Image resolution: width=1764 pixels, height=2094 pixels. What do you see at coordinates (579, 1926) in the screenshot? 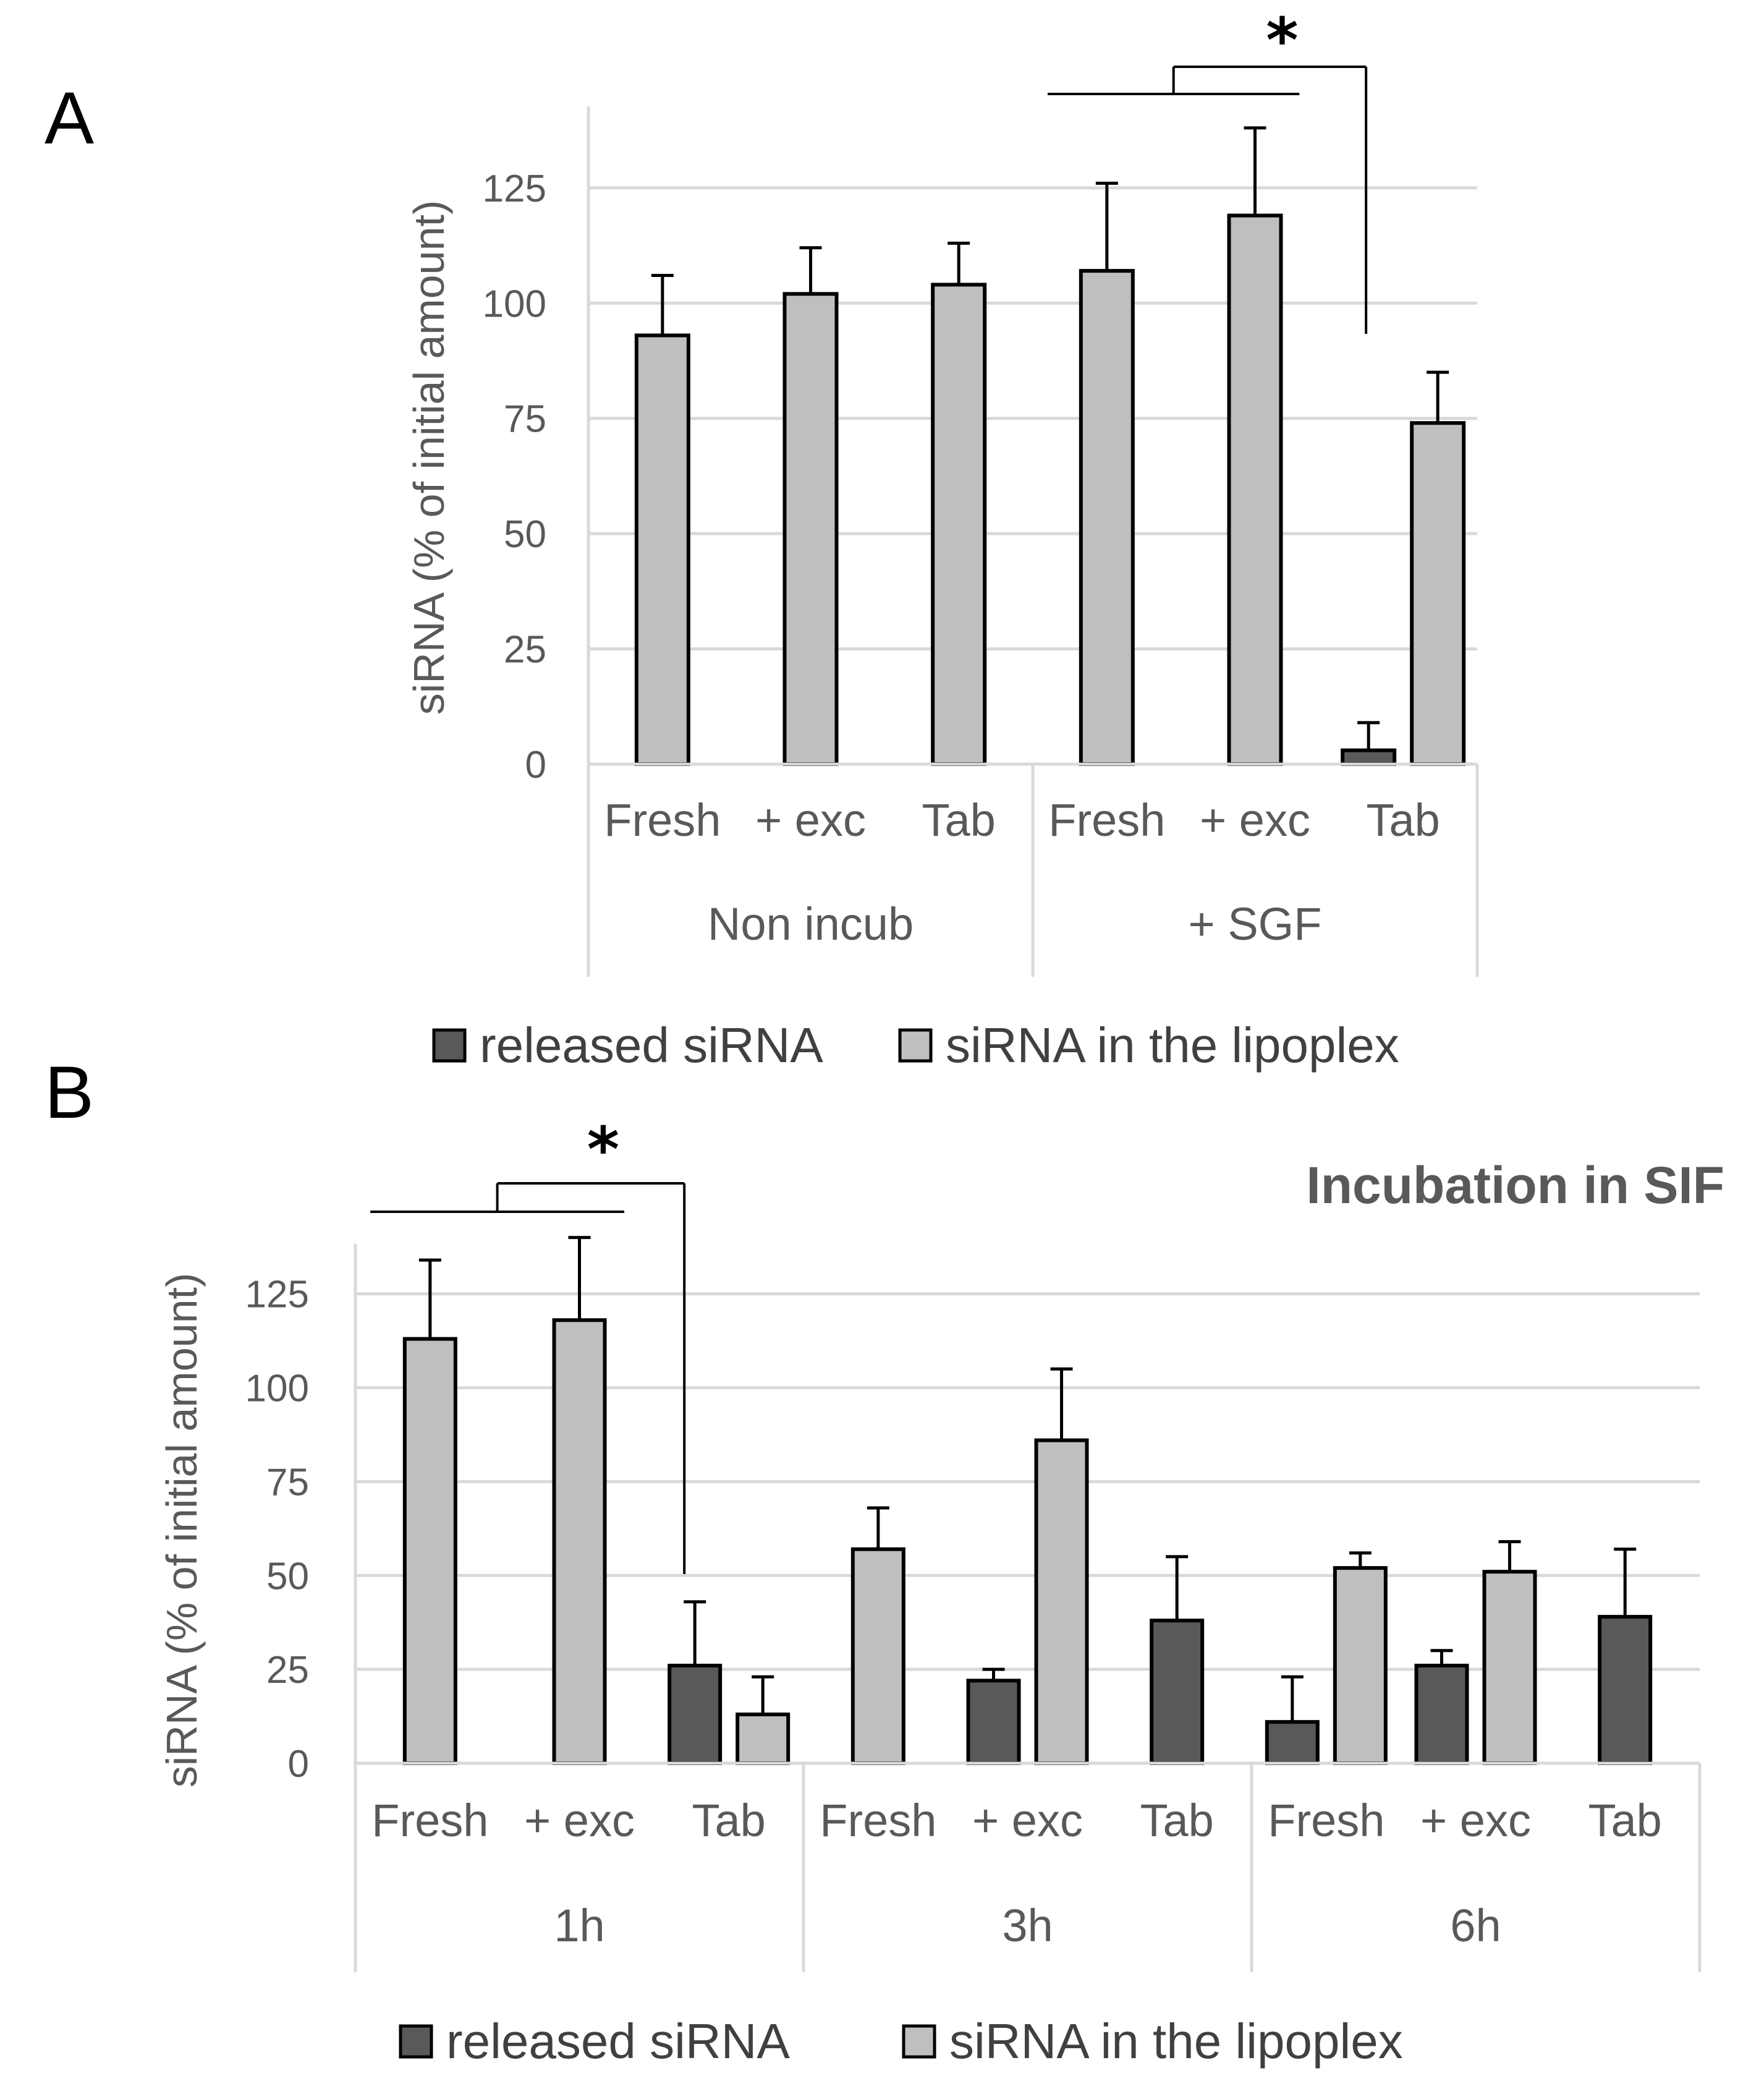
I see `group-label: 1h` at bounding box center [579, 1926].